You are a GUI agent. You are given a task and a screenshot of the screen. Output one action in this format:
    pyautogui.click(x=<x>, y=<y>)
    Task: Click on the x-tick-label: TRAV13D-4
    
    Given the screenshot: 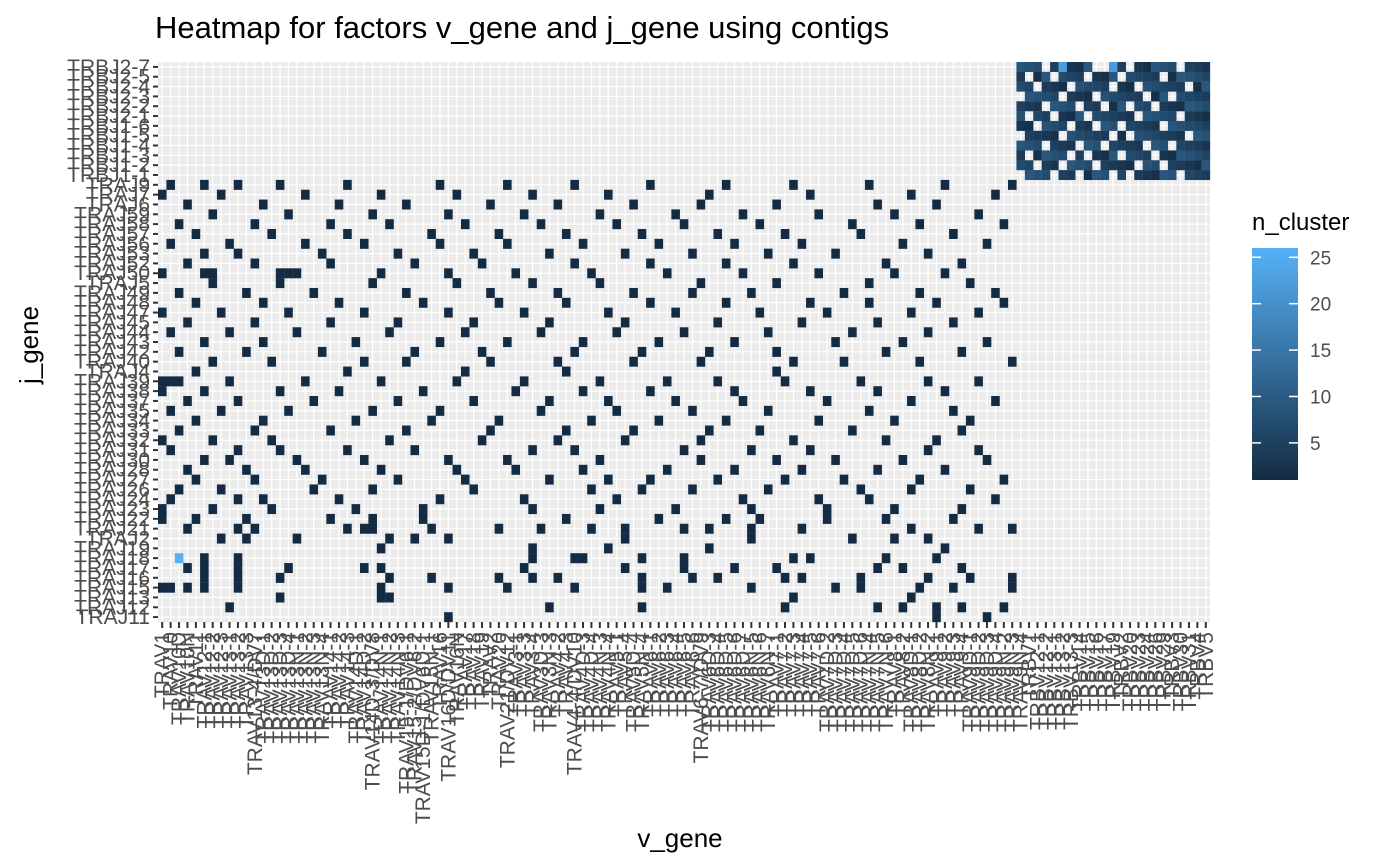 What is the action you would take?
    pyautogui.click(x=288, y=688)
    